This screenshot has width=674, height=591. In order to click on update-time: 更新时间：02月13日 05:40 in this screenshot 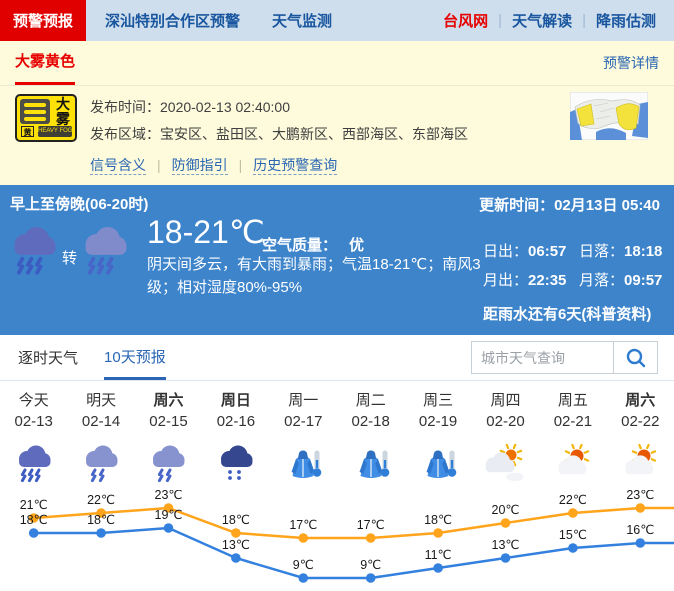, I will do `click(569, 204)`.